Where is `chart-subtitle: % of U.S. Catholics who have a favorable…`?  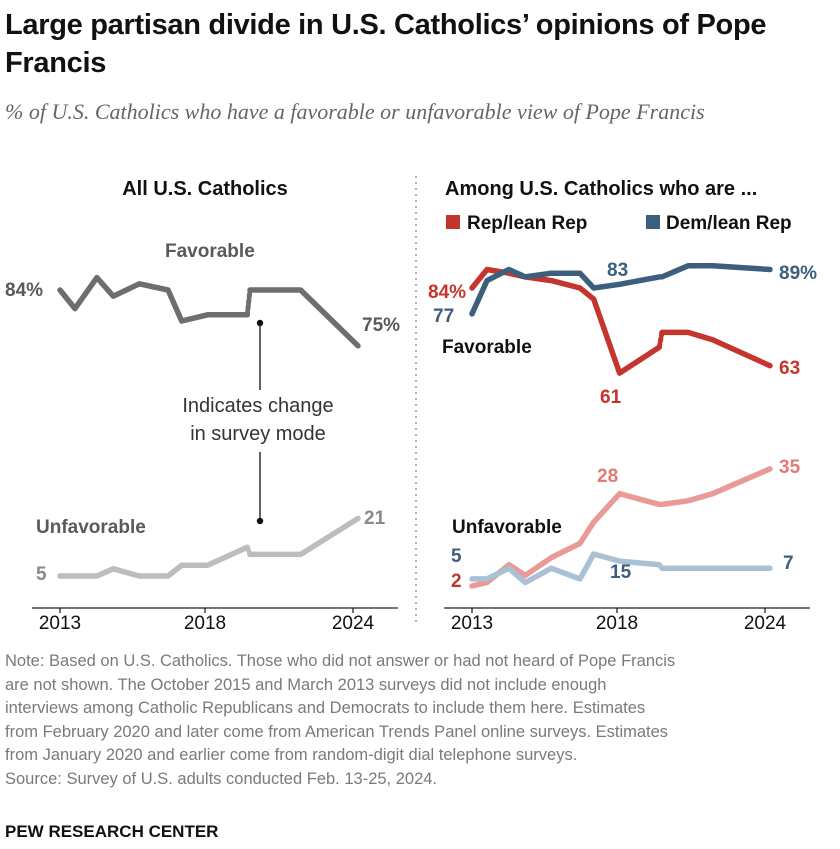 chart-subtitle: % of U.S. Catholics who have a favorable… is located at coordinates (355, 111).